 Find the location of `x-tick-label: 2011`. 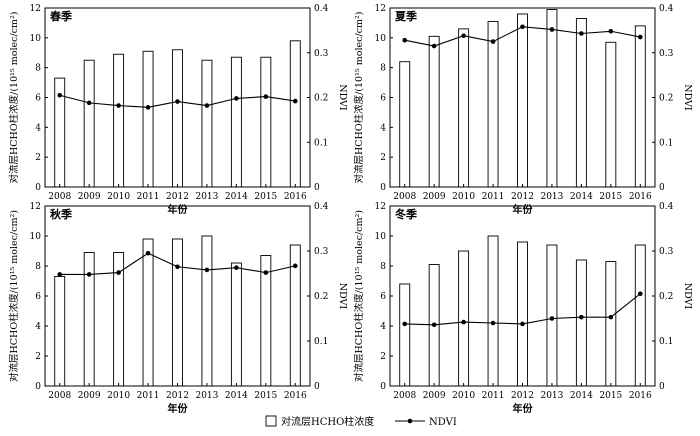

x-tick-label: 2011 is located at coordinates (148, 197).